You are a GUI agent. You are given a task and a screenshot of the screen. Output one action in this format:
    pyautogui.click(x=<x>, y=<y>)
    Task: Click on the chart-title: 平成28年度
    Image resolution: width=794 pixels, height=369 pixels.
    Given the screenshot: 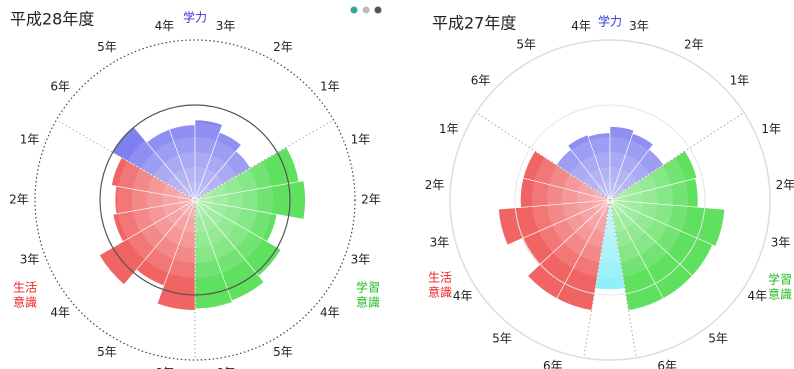 What is the action you would take?
    pyautogui.click(x=52, y=19)
    